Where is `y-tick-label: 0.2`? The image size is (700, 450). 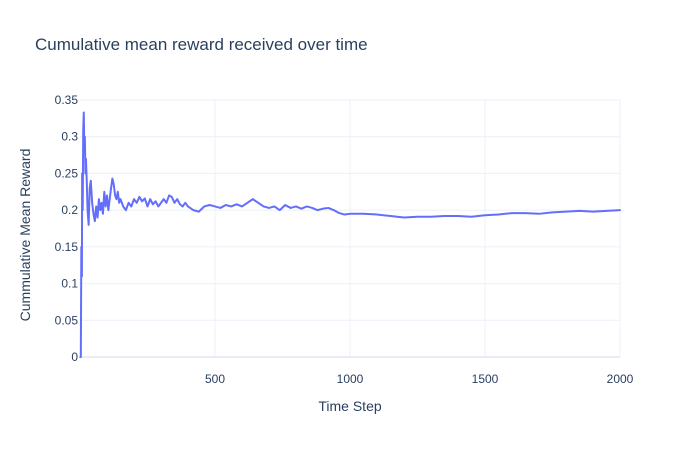 y-tick-label: 0.2 is located at coordinates (69, 210).